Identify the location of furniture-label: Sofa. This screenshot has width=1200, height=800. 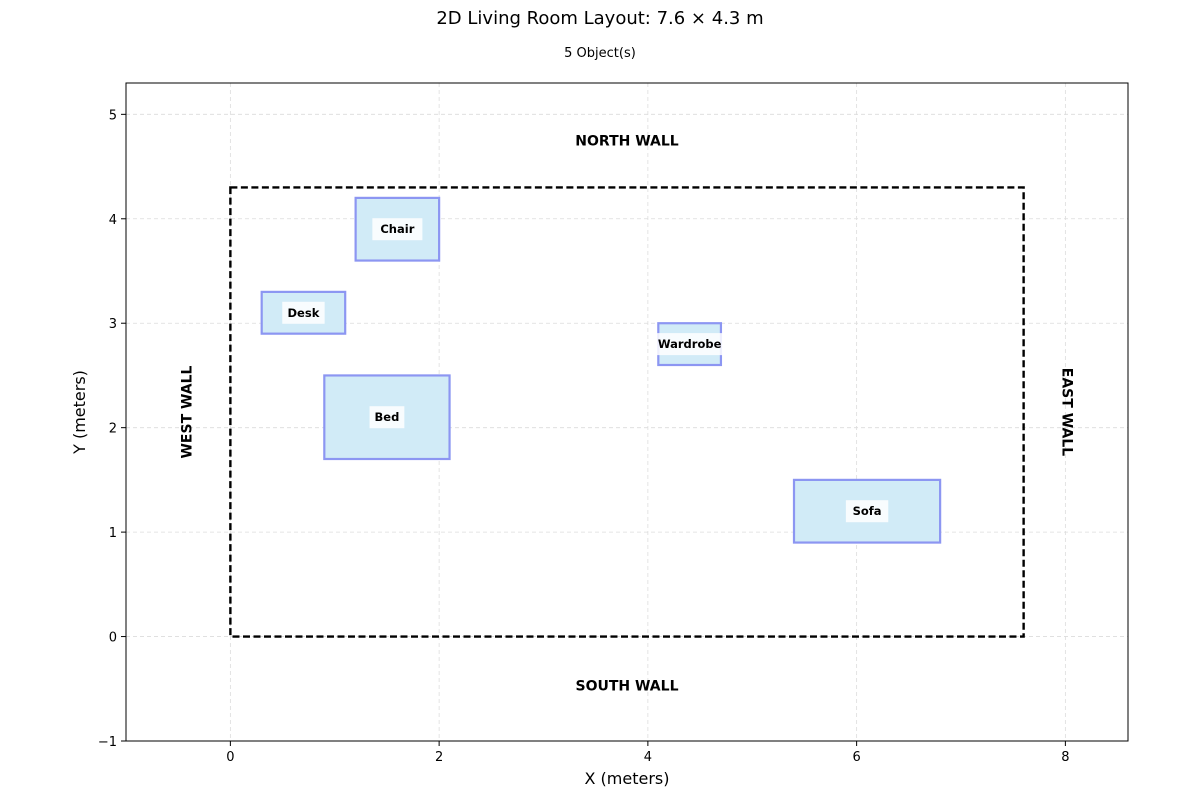
(867, 511).